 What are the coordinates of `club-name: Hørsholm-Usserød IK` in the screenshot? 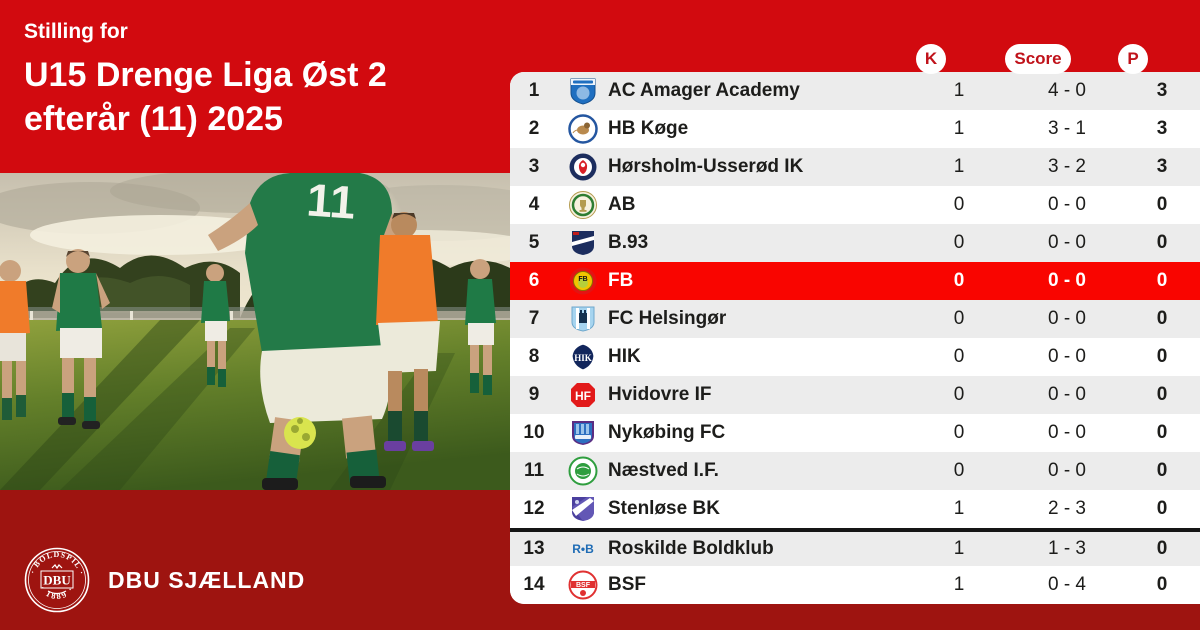 It's located at (706, 166).